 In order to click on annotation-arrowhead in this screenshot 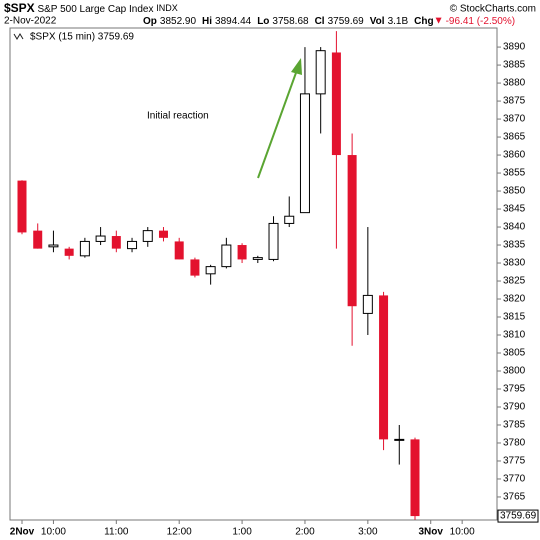, I will do `click(296, 66)`.